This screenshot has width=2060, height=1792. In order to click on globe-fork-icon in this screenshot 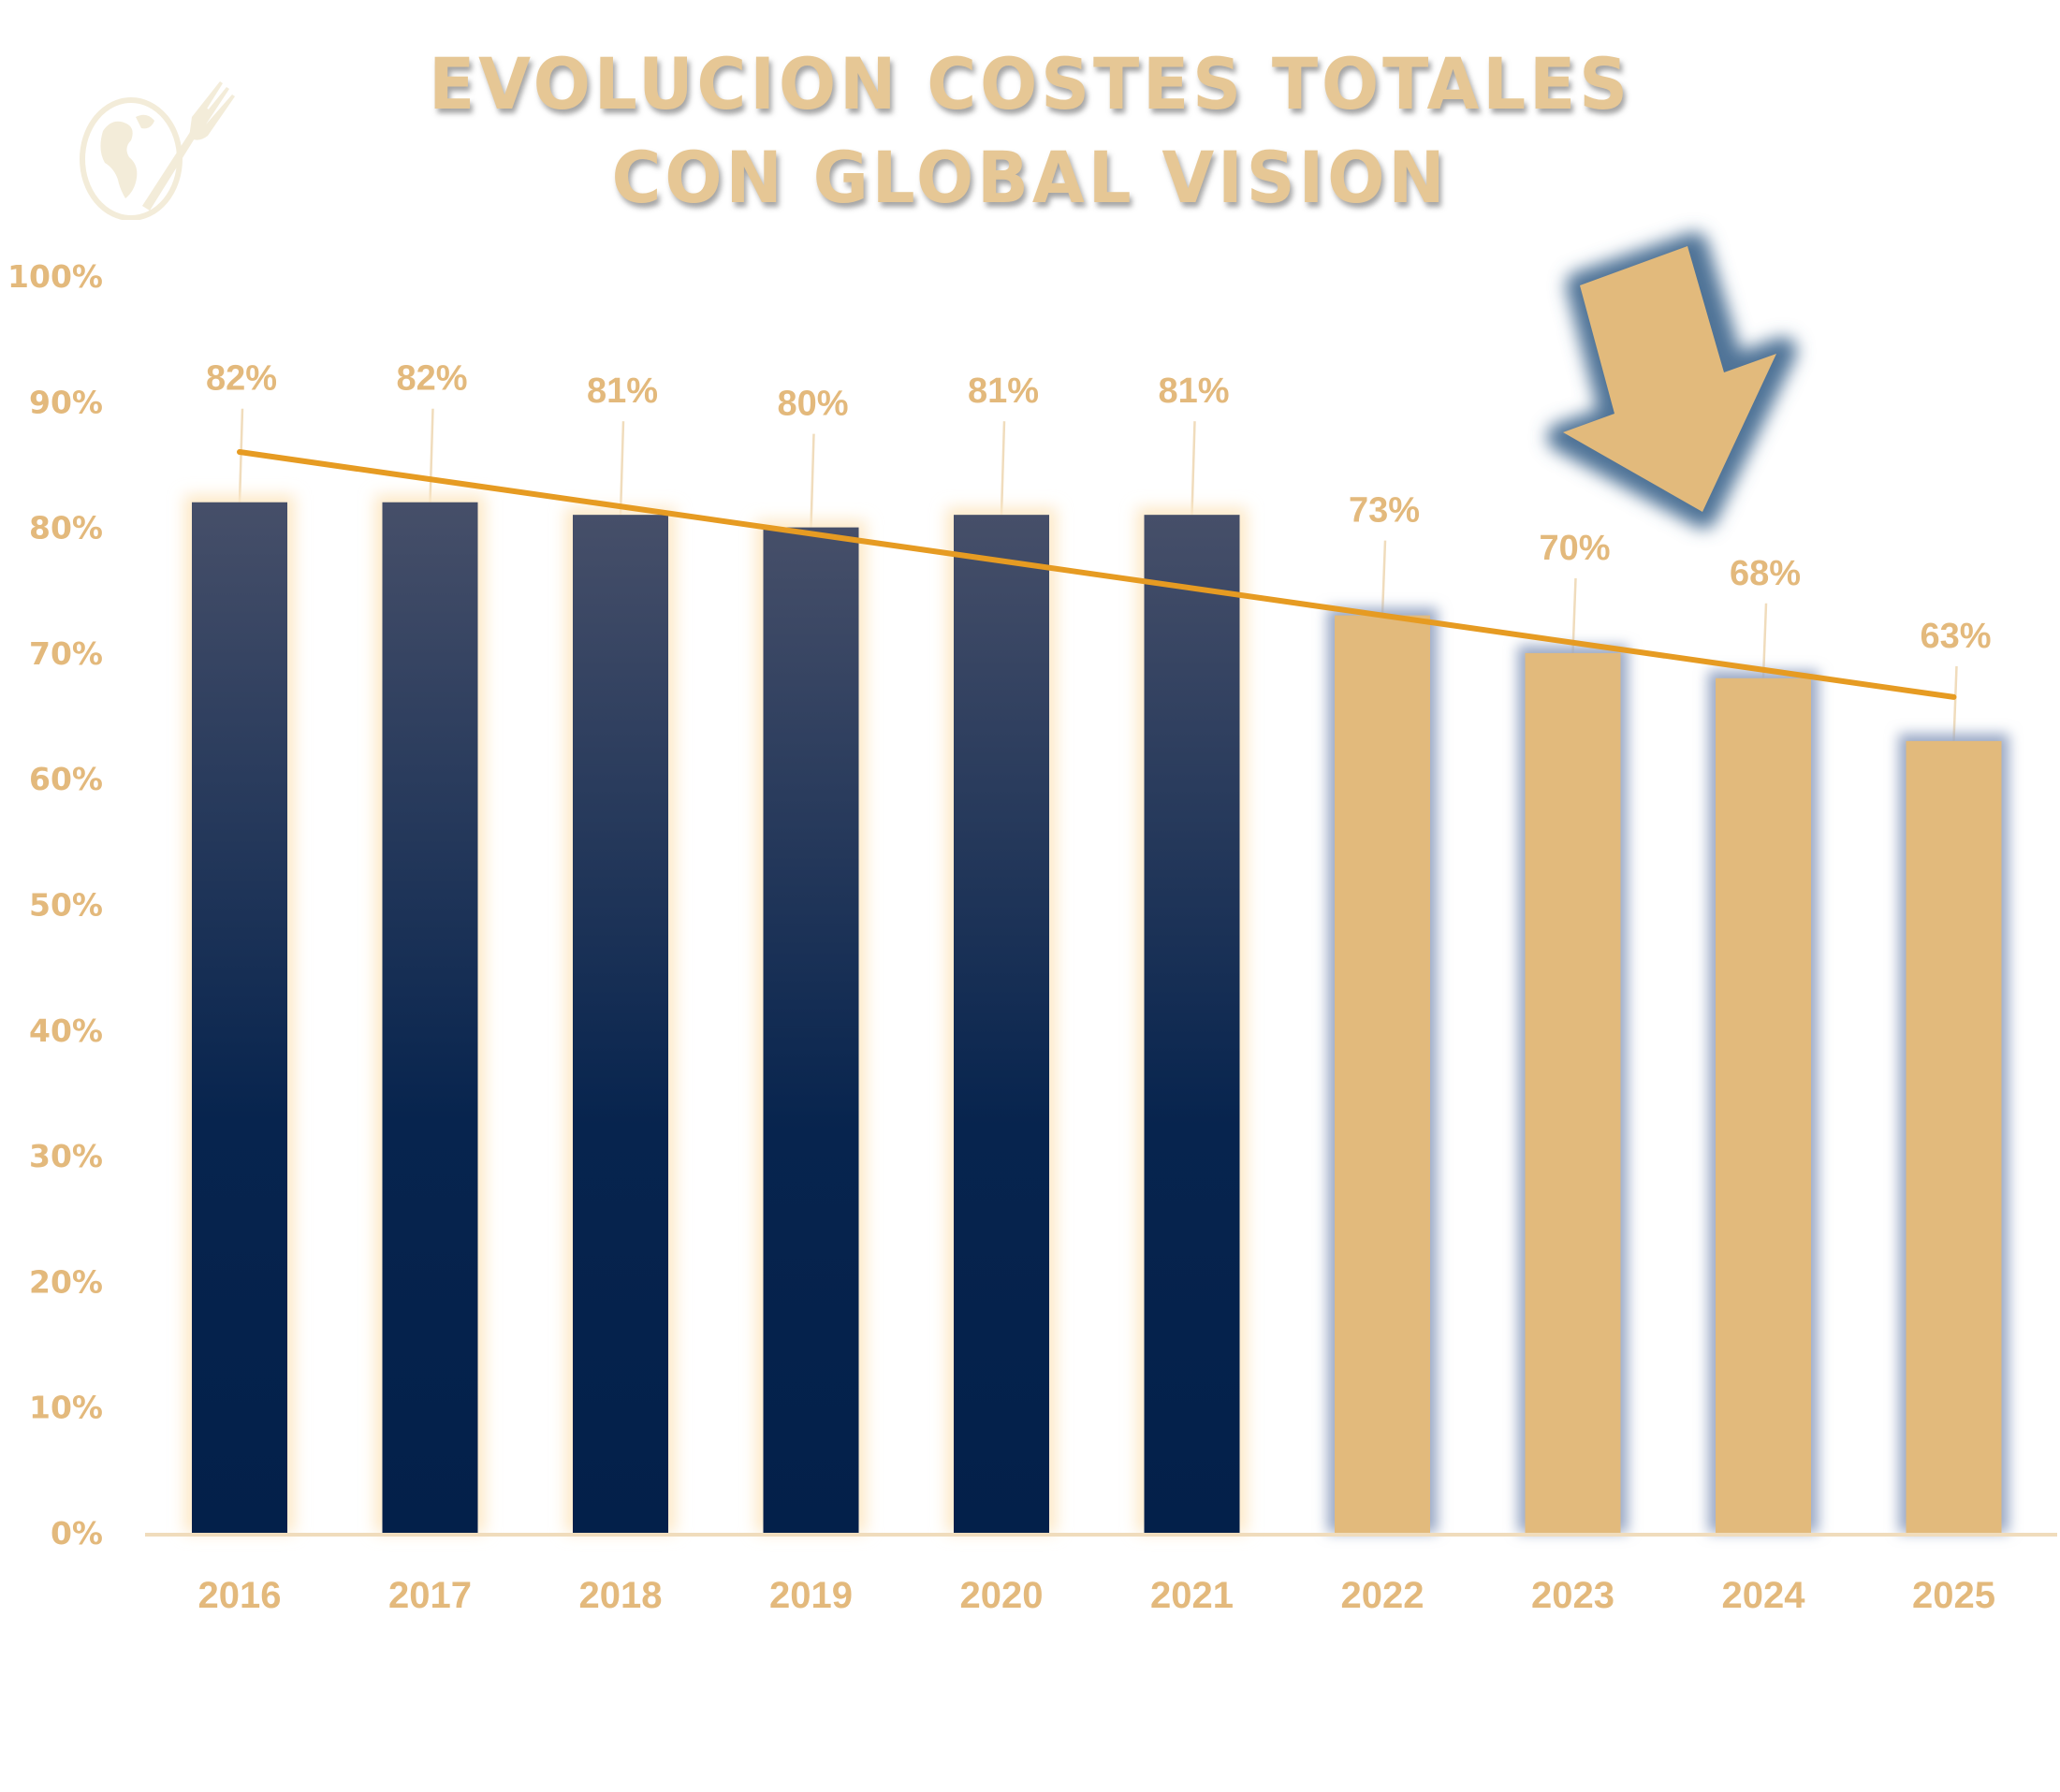, I will do `click(157, 150)`.